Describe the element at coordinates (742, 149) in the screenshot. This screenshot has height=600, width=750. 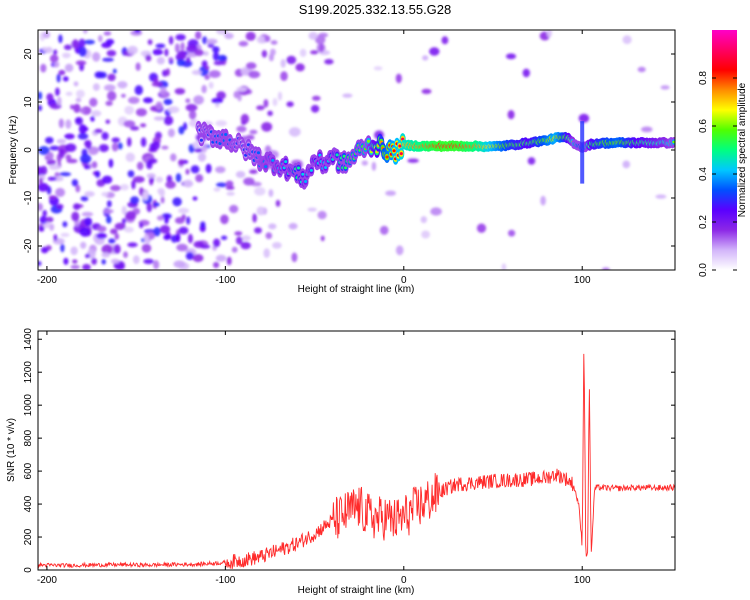
I see `colorbar-label: Normalized spectral amplitude` at that location.